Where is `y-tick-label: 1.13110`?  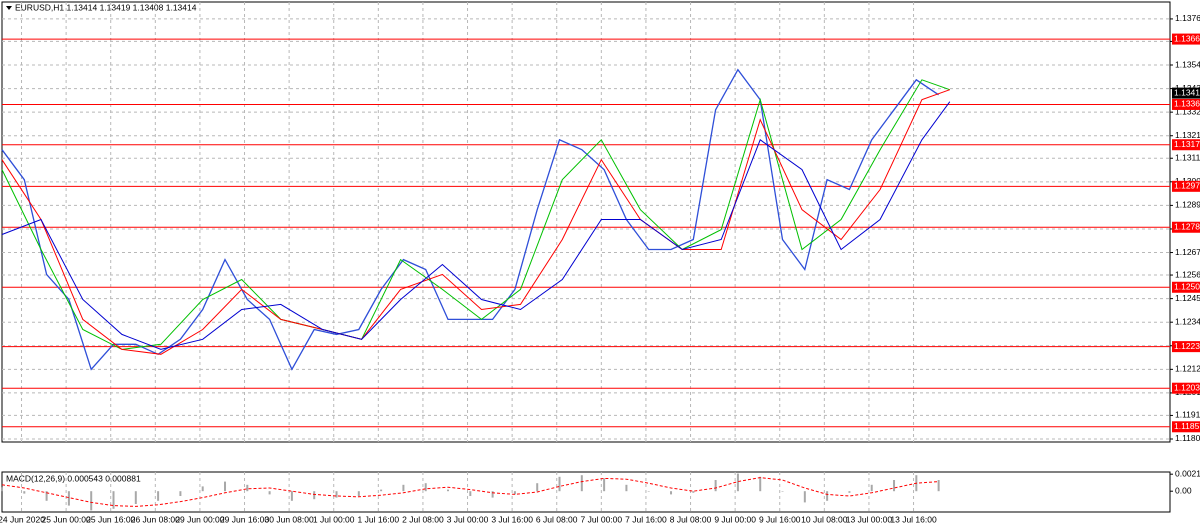
y-tick-label: 1.13110 is located at coordinates (1187, 157).